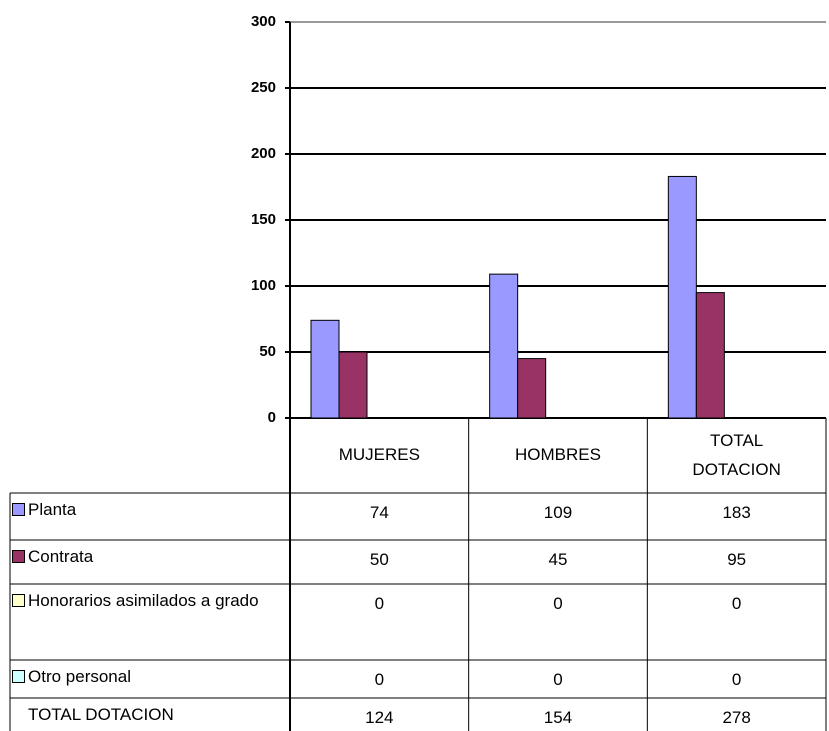  Describe the element at coordinates (558, 717) in the screenshot. I see `table-value: 154` at that location.